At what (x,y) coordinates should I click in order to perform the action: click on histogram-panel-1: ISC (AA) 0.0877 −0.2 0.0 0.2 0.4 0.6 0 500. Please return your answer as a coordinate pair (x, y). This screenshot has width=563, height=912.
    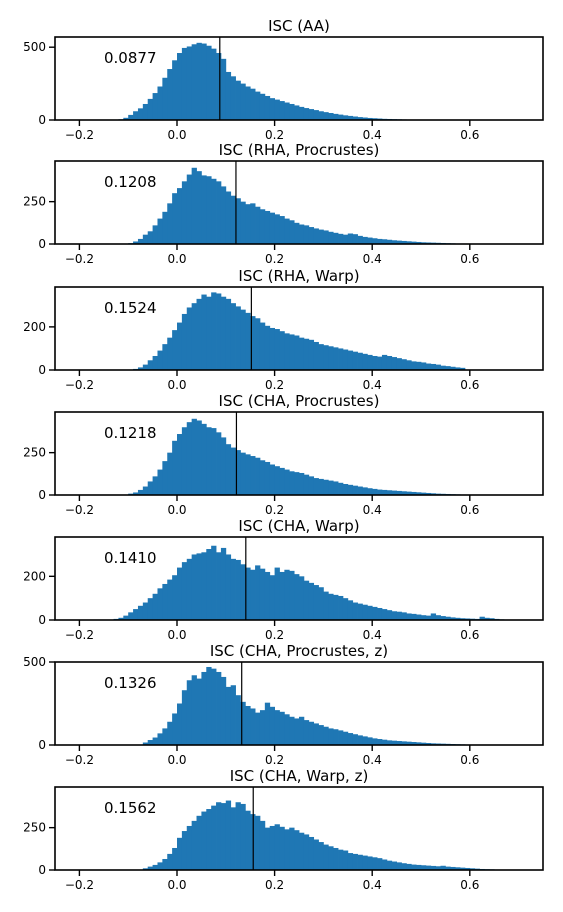
    Looking at the image, I should click on (283, 79).